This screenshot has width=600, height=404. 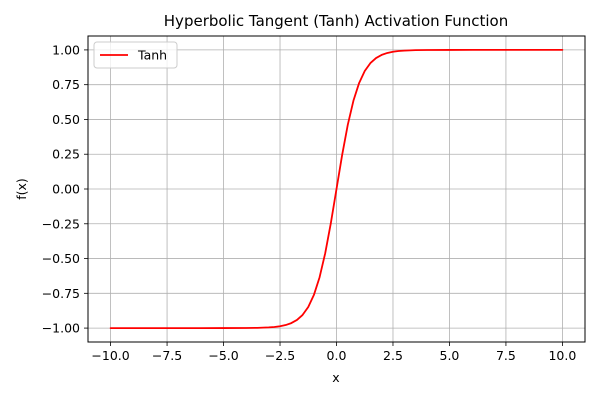 I want to click on y-tick-label: −0.50, so click(x=61, y=258).